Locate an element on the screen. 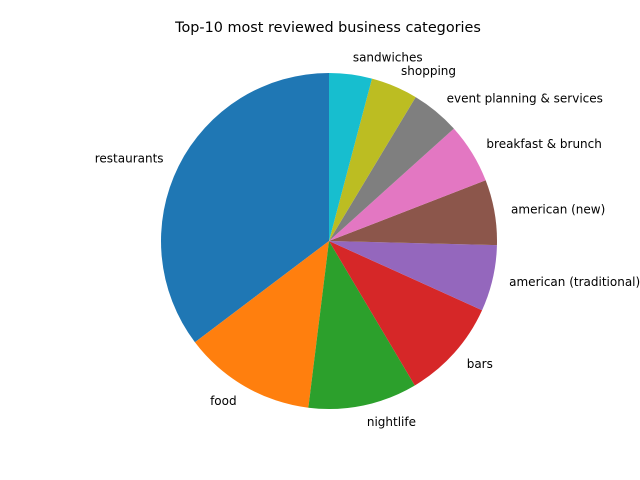 The height and width of the screenshot is (480, 640). pie-label-breakfast-brunch: breakfast & brunch is located at coordinates (543, 144).